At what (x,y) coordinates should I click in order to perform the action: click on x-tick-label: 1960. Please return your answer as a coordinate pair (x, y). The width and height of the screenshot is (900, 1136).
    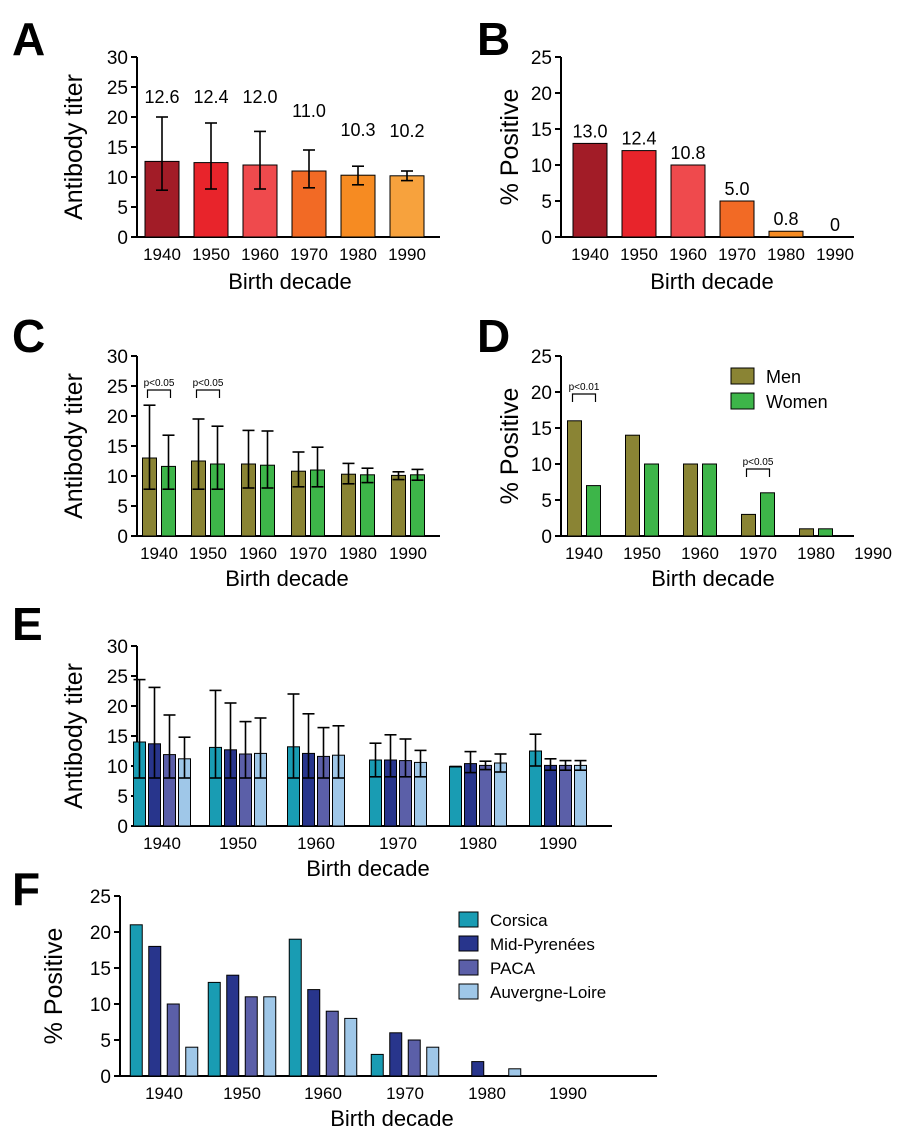
    Looking at the image, I should click on (316, 843).